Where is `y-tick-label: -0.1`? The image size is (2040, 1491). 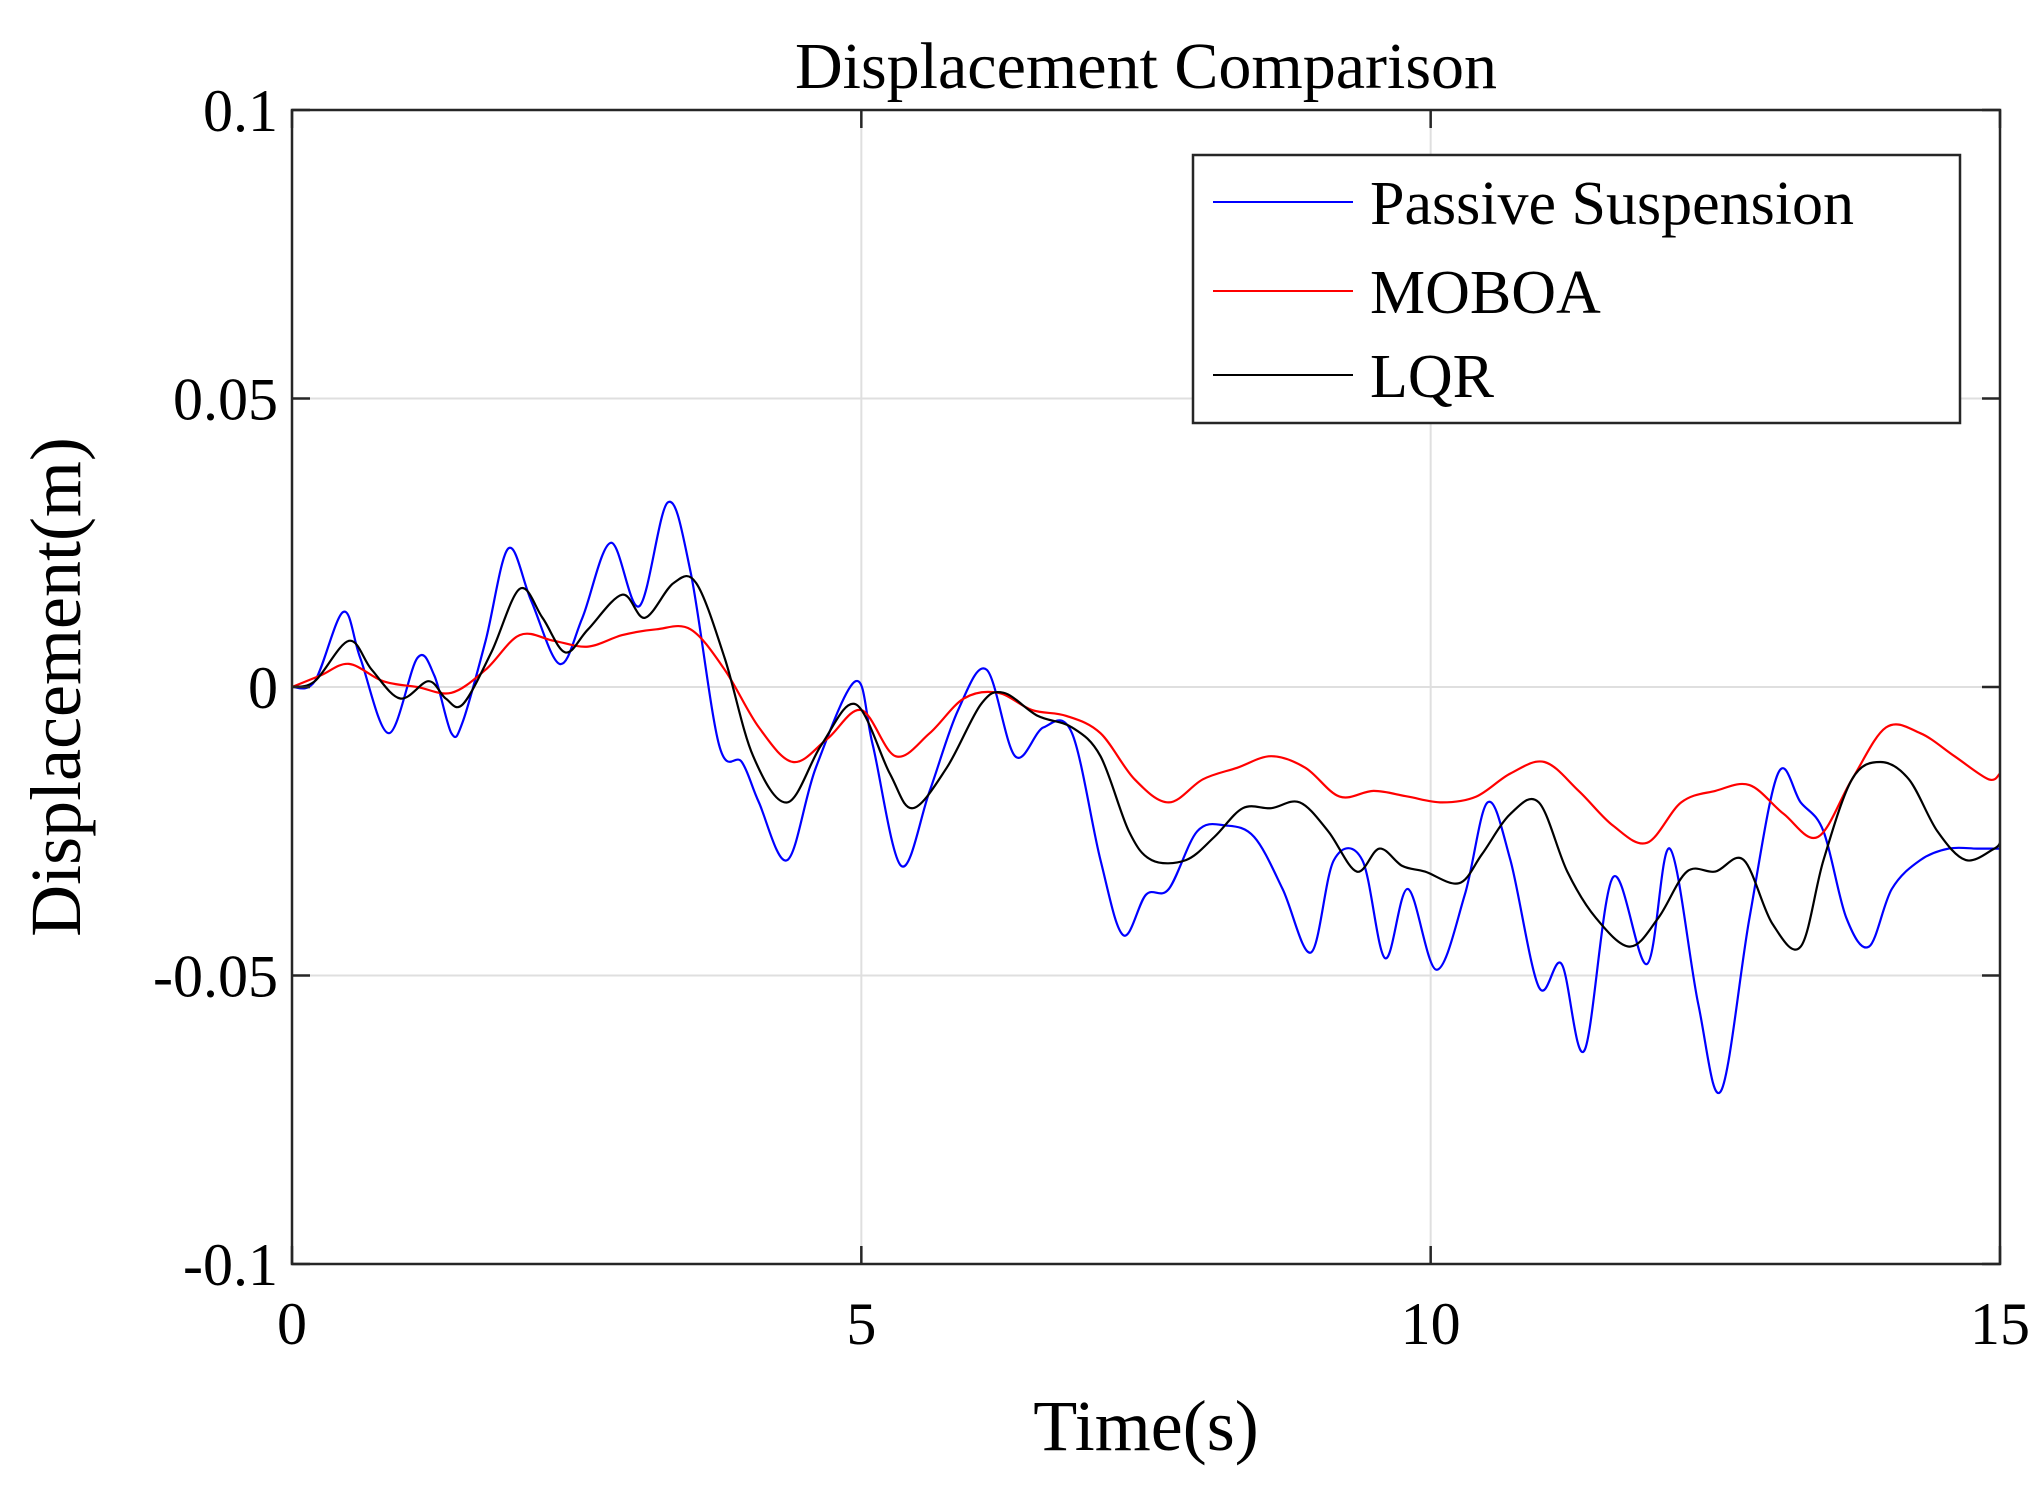 y-tick-label: -0.1 is located at coordinates (230, 1265).